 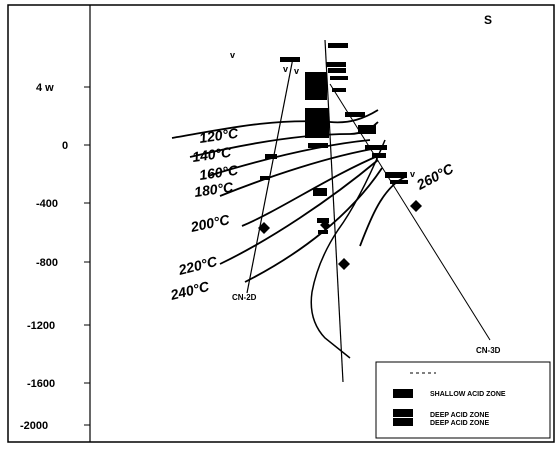 What do you see at coordinates (41, 384) in the screenshot?
I see `y-tick-label: -1600` at bounding box center [41, 384].